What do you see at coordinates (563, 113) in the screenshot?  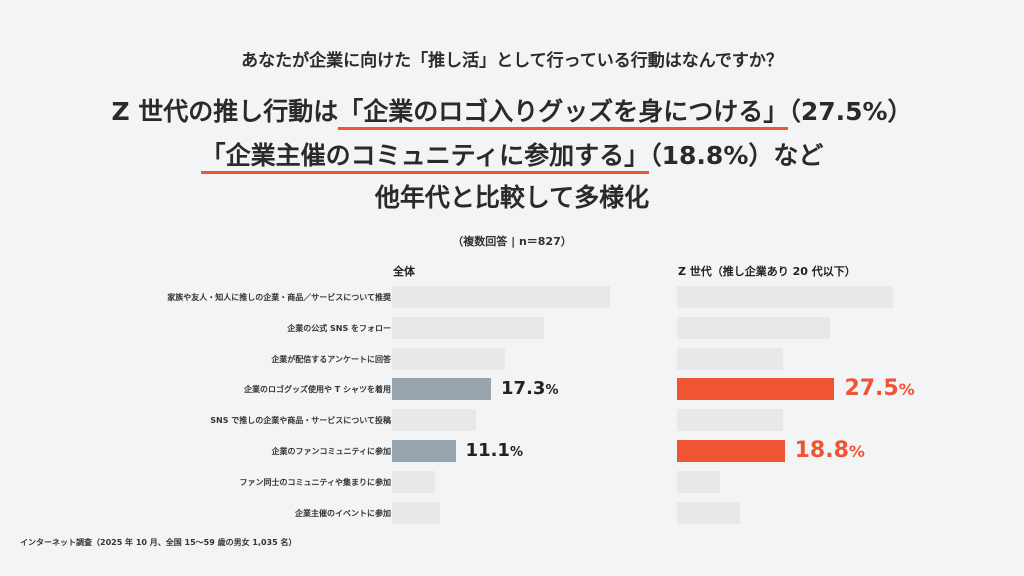 I see `headline-1-mark: 「企業のロゴ入りグッズを身につける」` at bounding box center [563, 113].